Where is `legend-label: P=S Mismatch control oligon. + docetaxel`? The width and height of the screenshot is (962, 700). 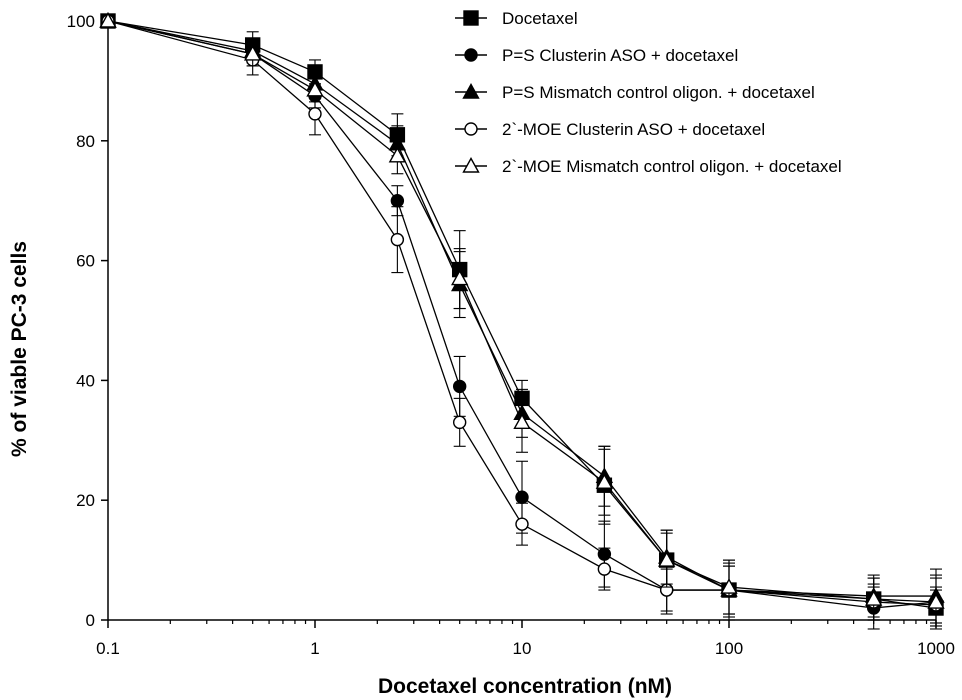
legend-label: P=S Mismatch control oligon. + docetaxel is located at coordinates (658, 92).